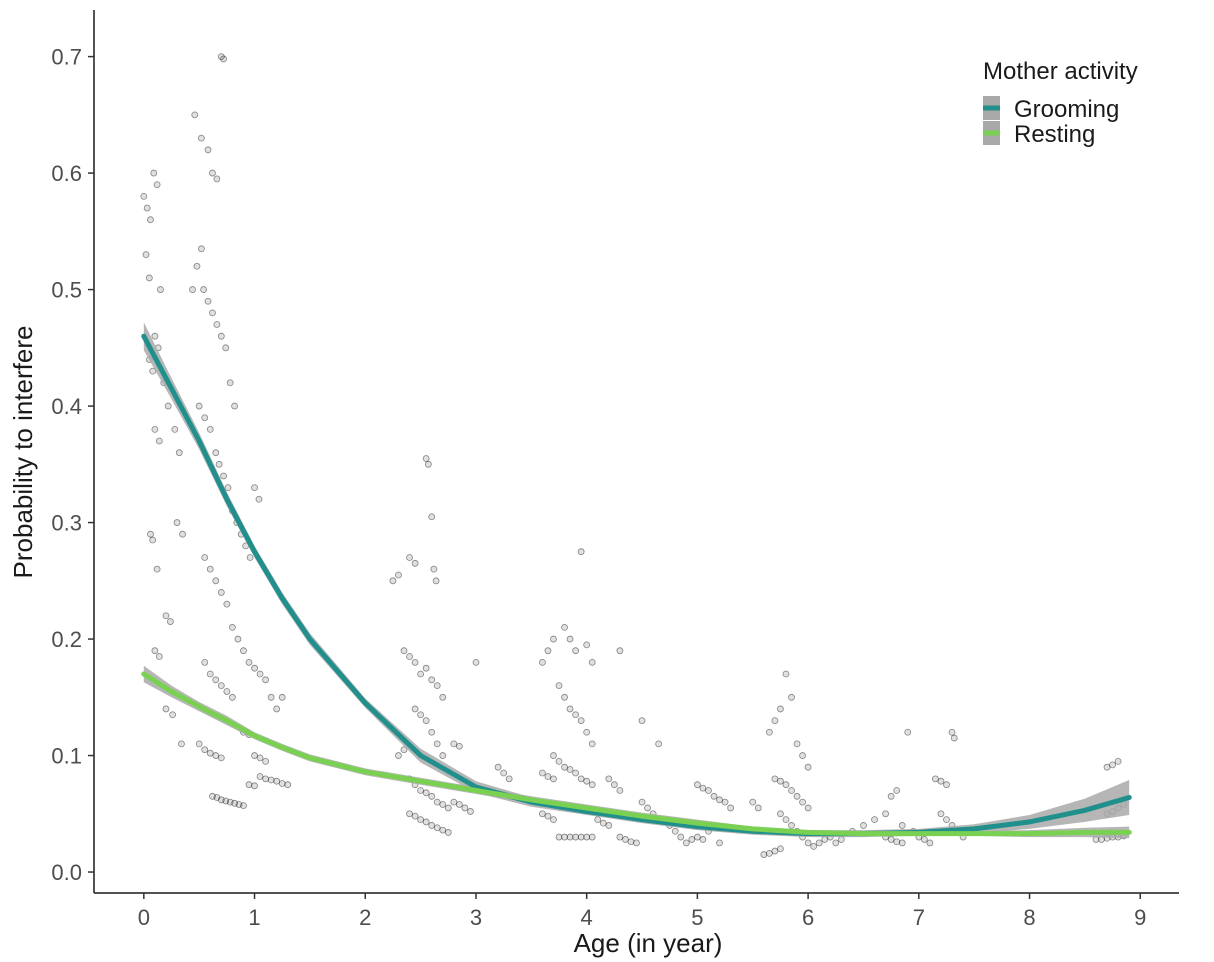 The width and height of the screenshot is (1214, 962). I want to click on y-tick-label: 0.5, so click(66, 290).